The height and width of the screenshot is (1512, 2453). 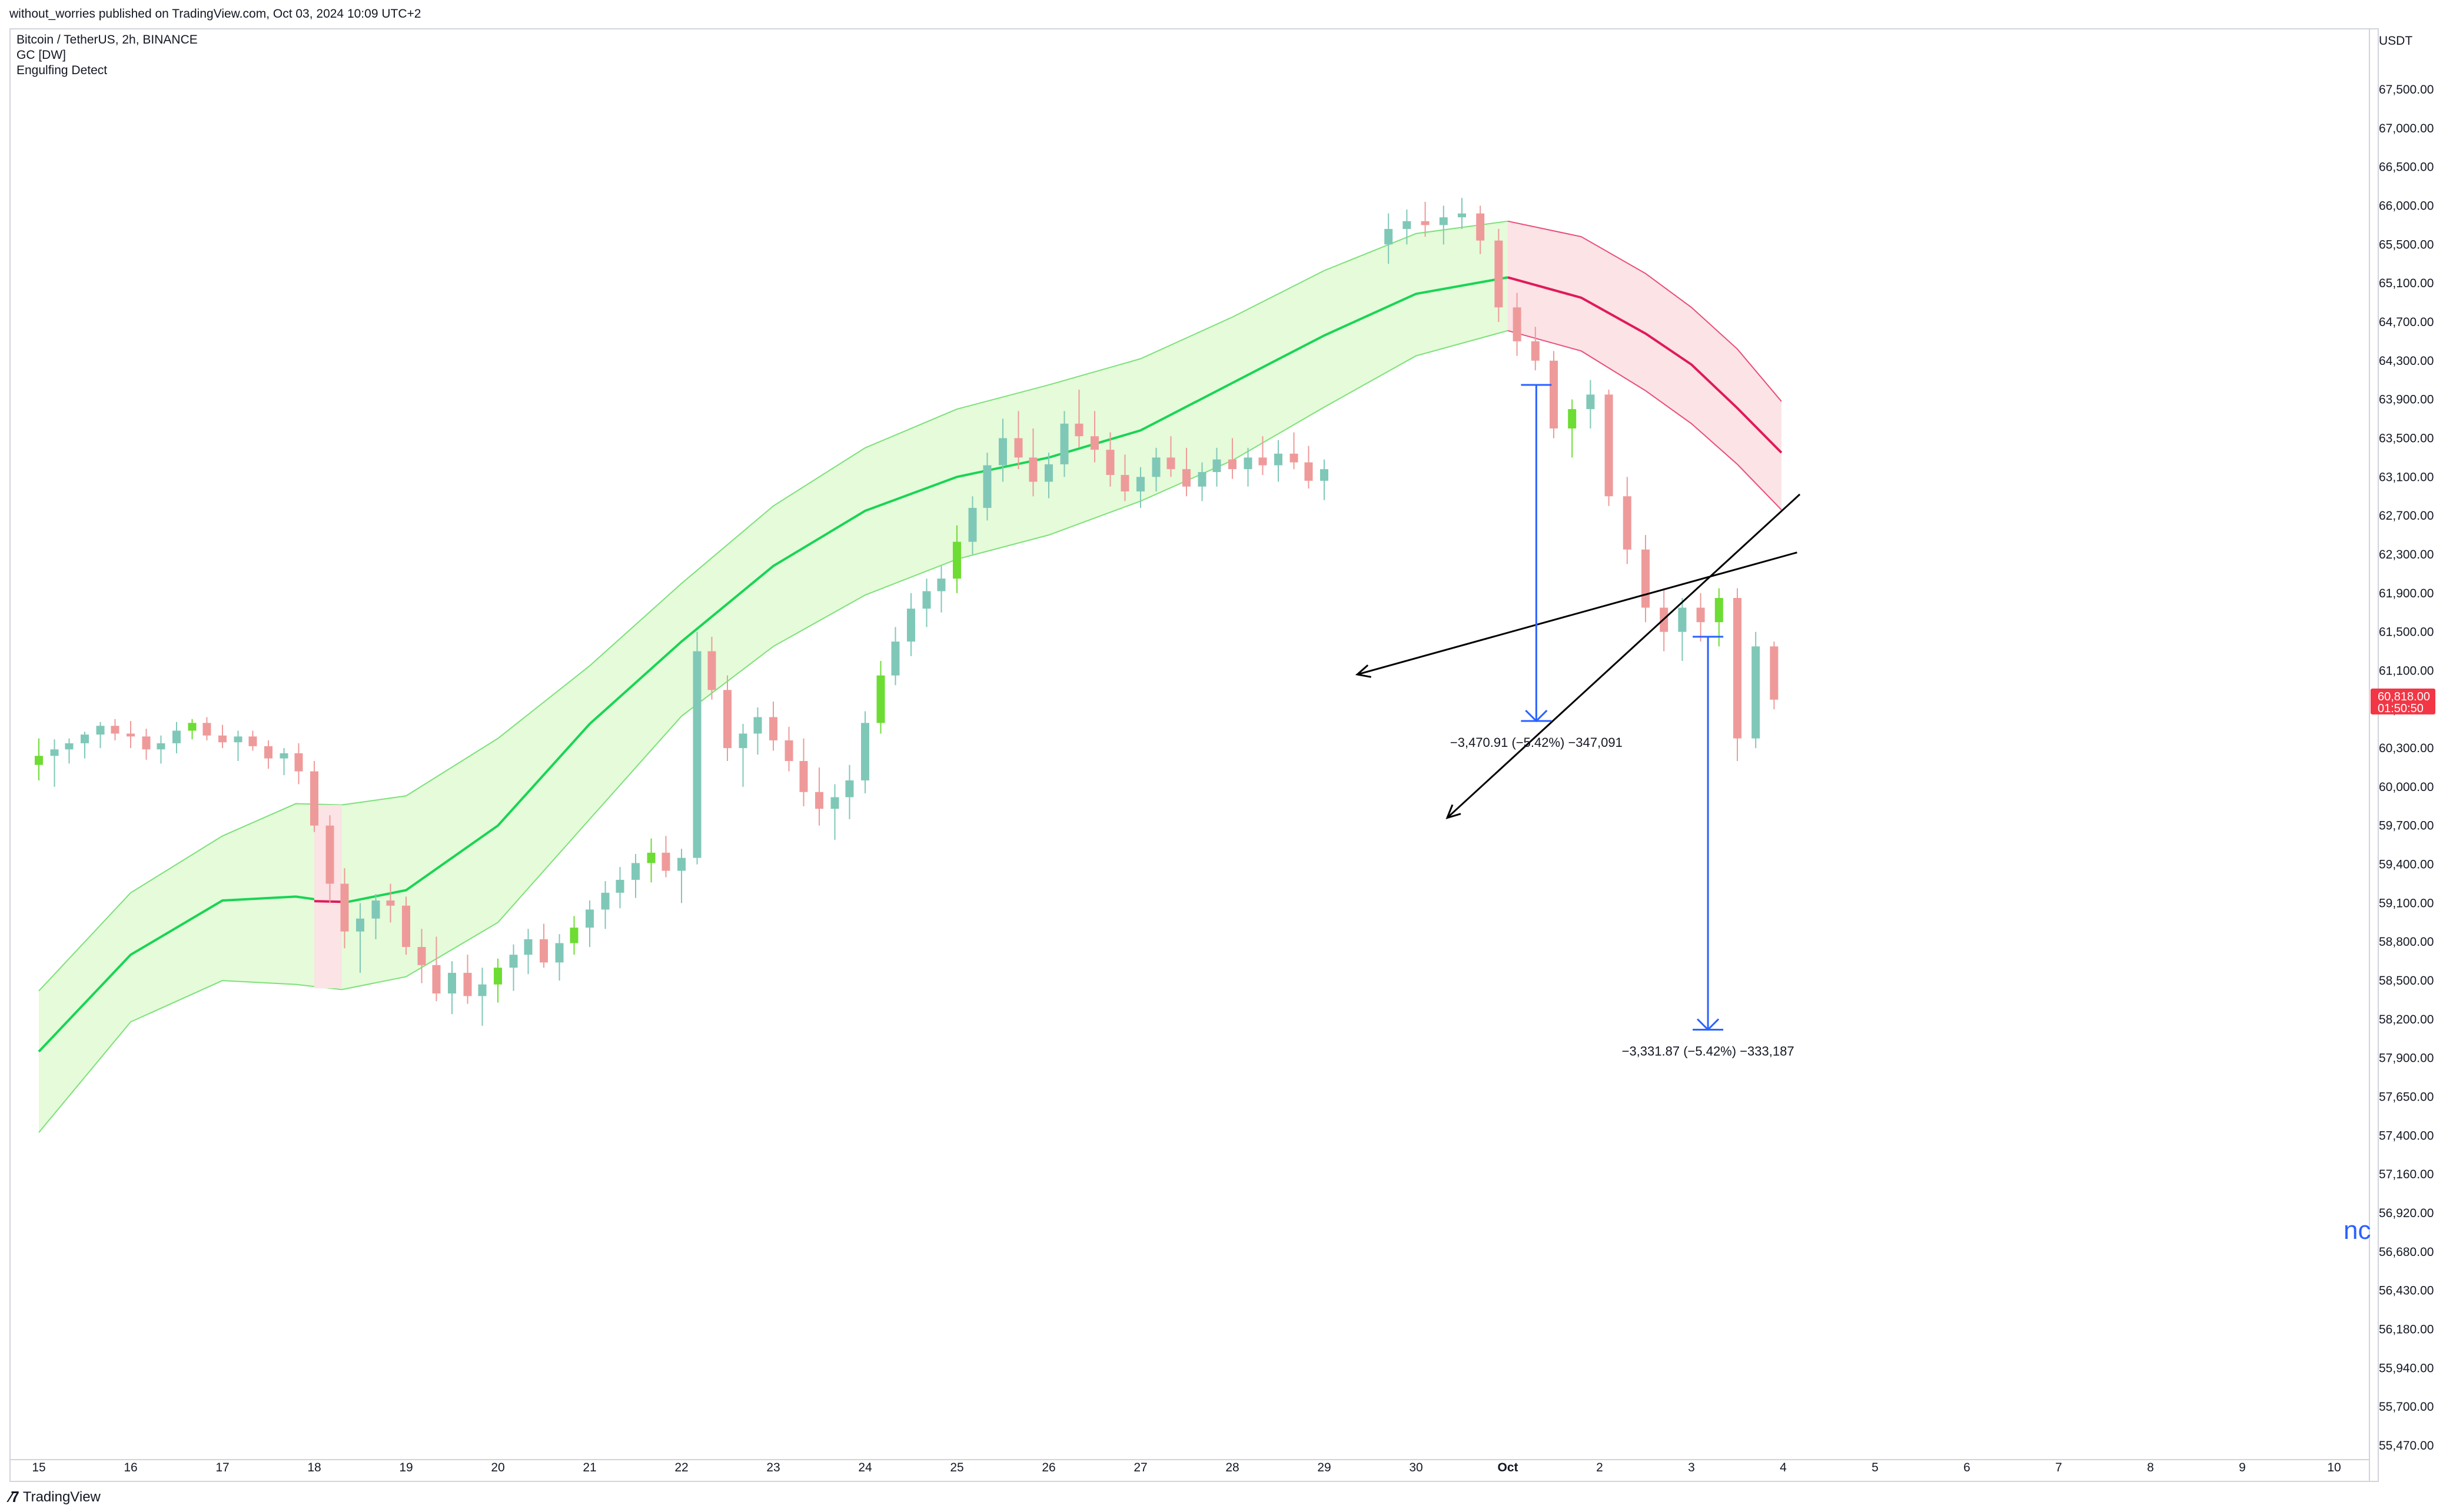 I want to click on price-tick-label: 64,700.00, so click(x=2406, y=322).